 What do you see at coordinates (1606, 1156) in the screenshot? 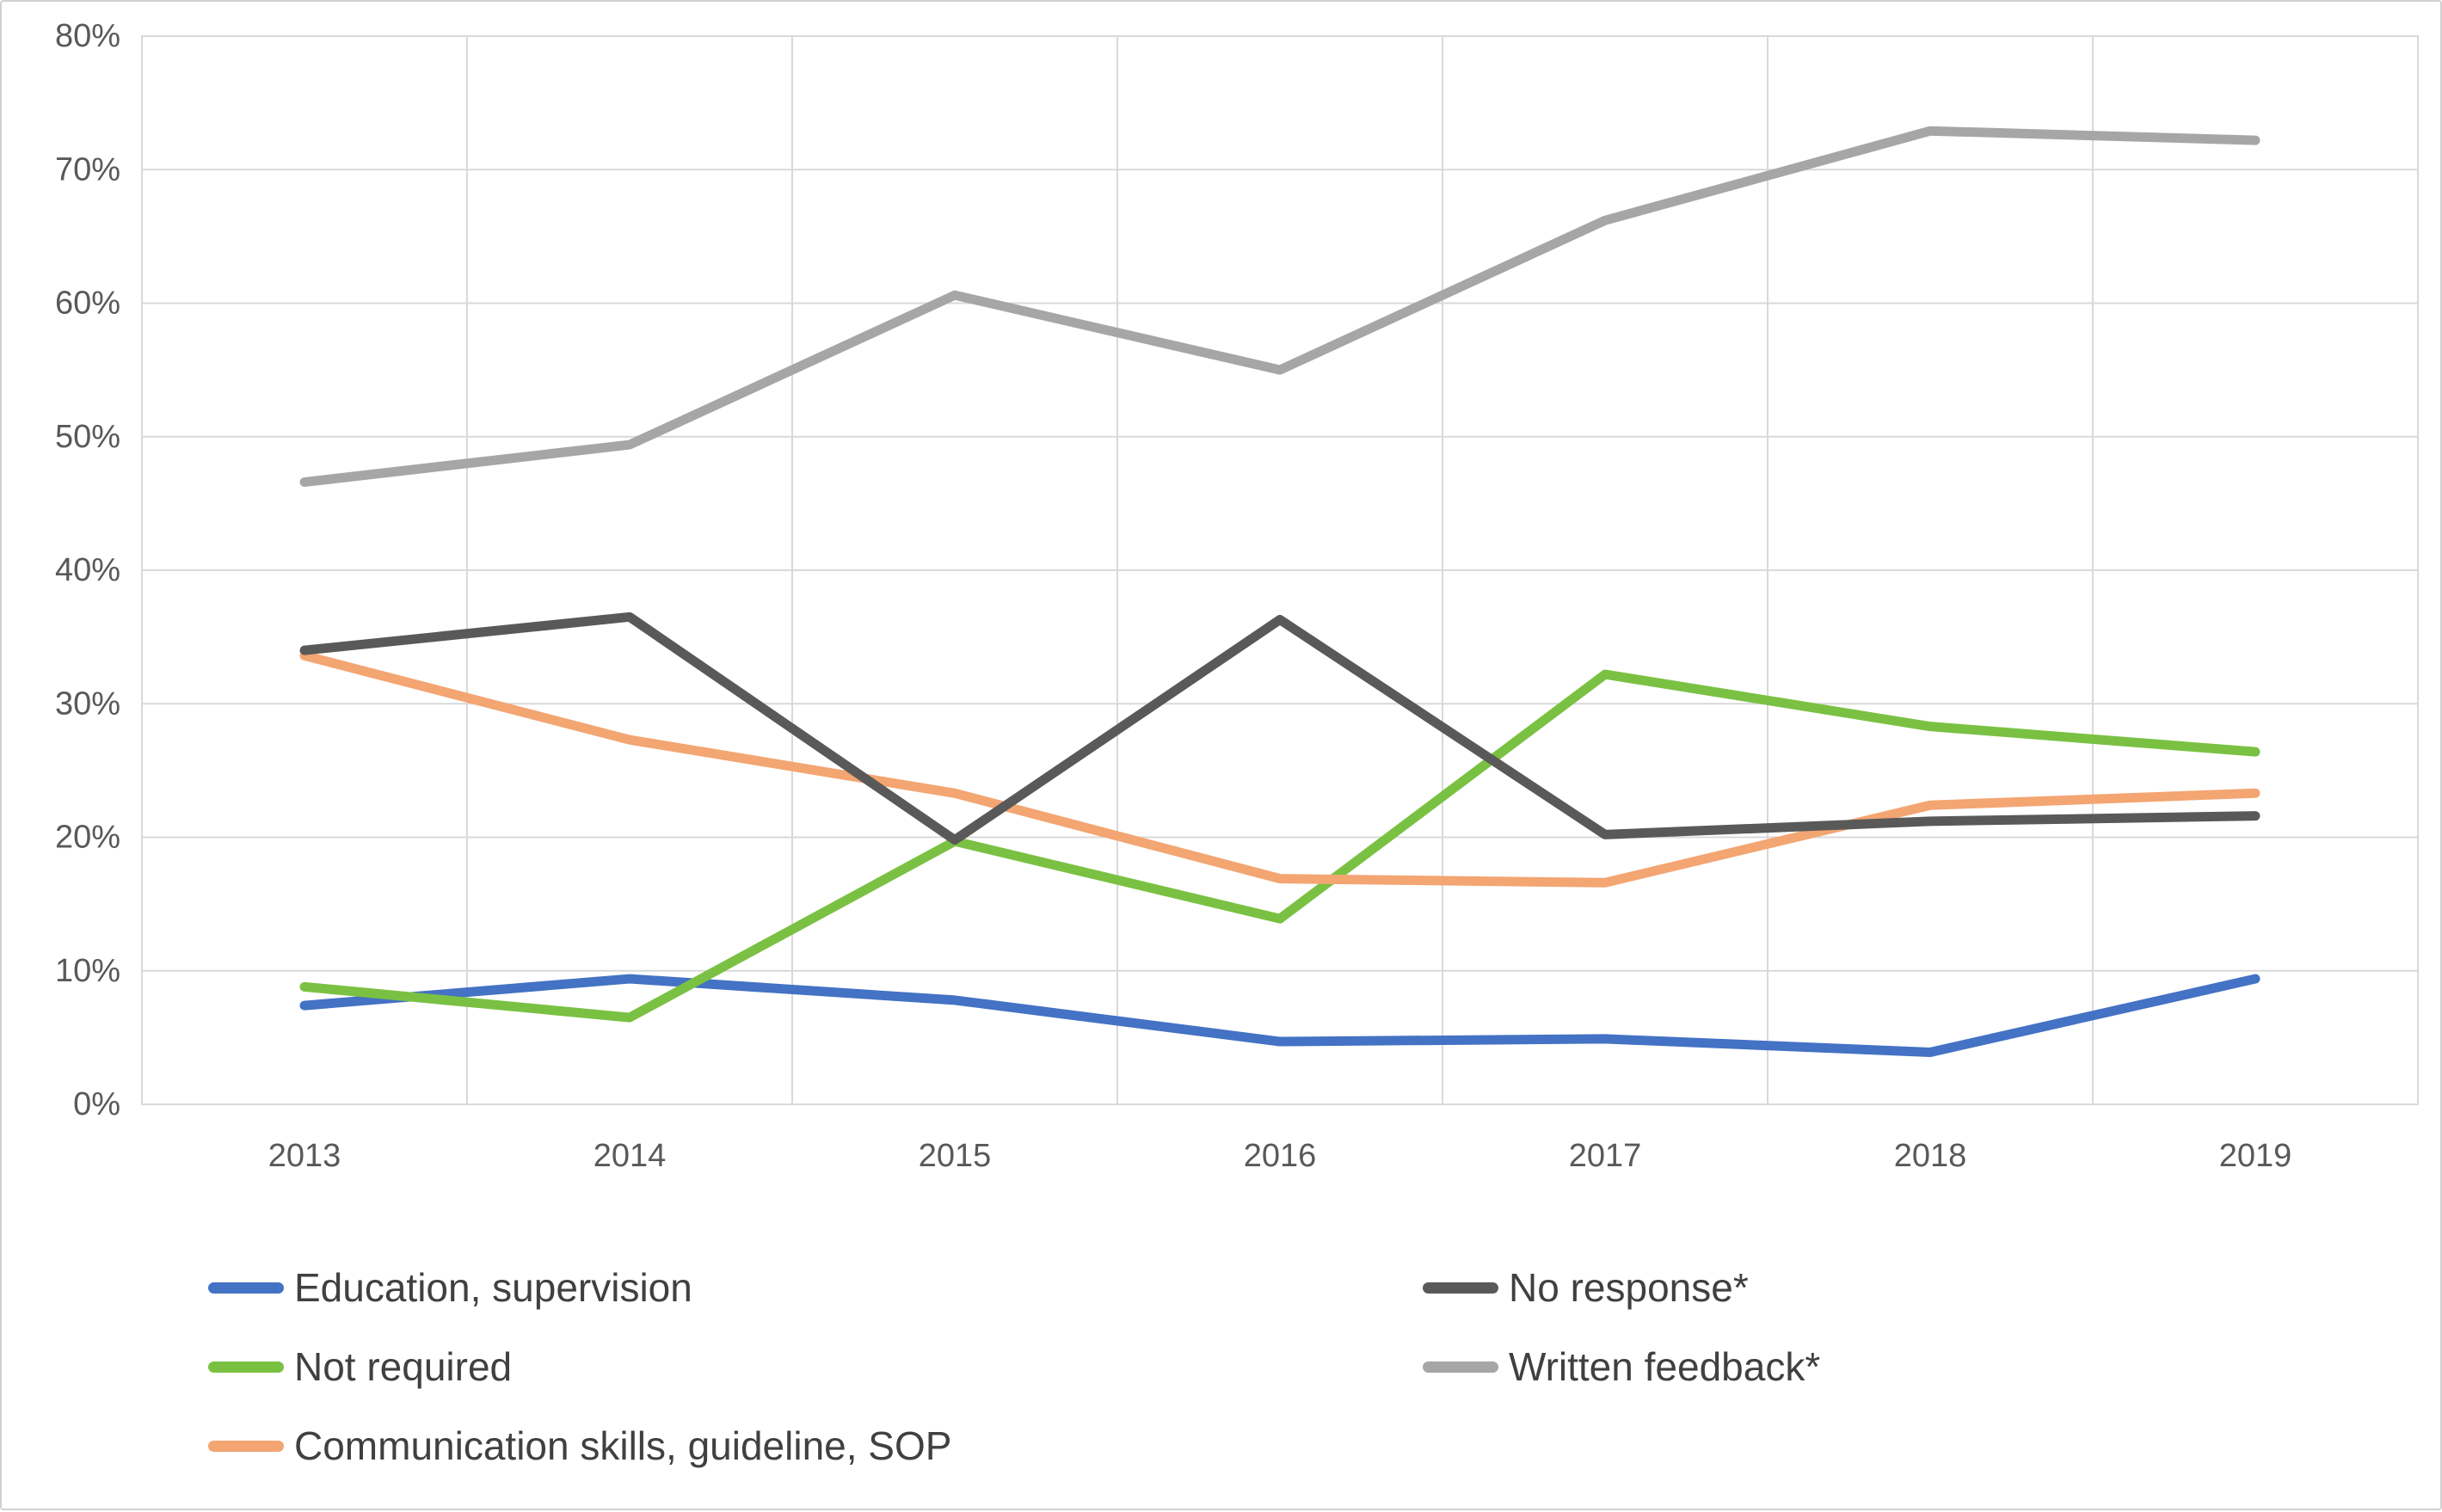
I see `x-axis-tick-label: 2017` at bounding box center [1606, 1156].